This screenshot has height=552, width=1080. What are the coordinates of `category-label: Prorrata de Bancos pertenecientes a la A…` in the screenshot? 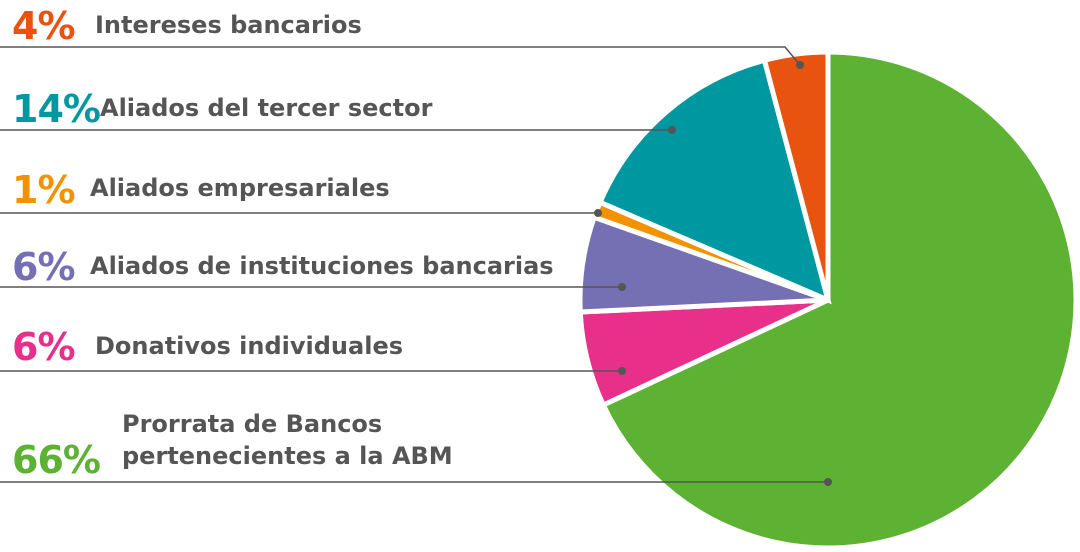 It's located at (287, 440).